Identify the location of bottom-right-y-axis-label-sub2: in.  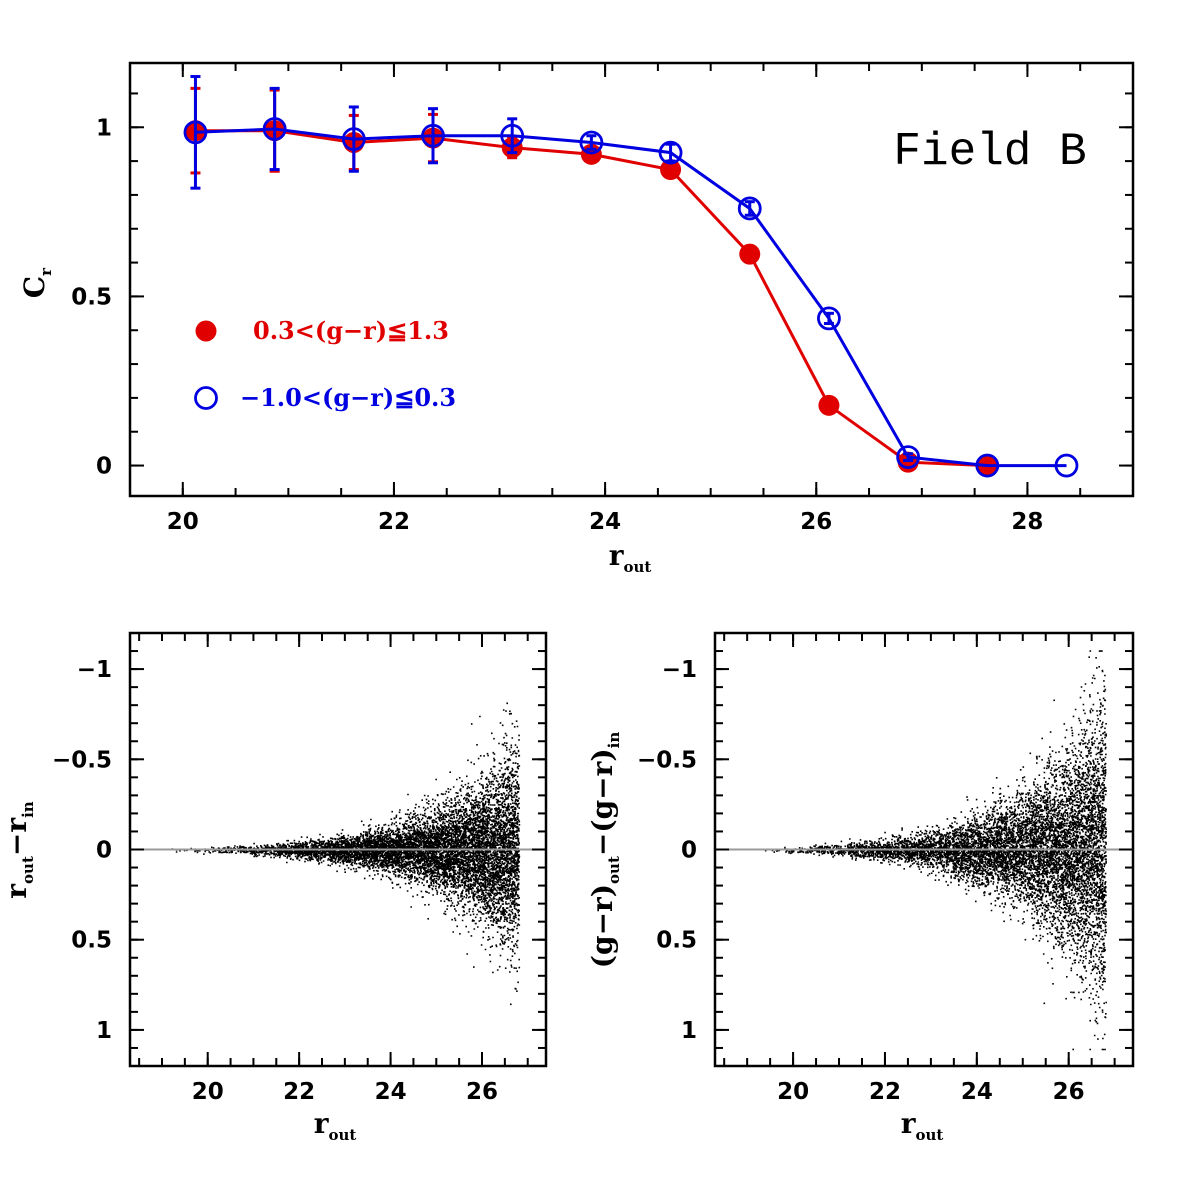
(614, 740).